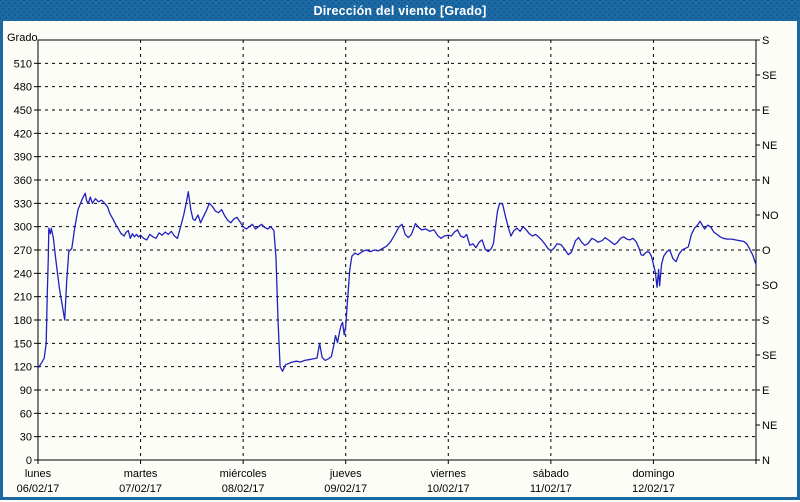 This screenshot has height=502, width=800. Describe the element at coordinates (26, 391) in the screenshot. I see `y-axis-tick-label: 90` at that location.